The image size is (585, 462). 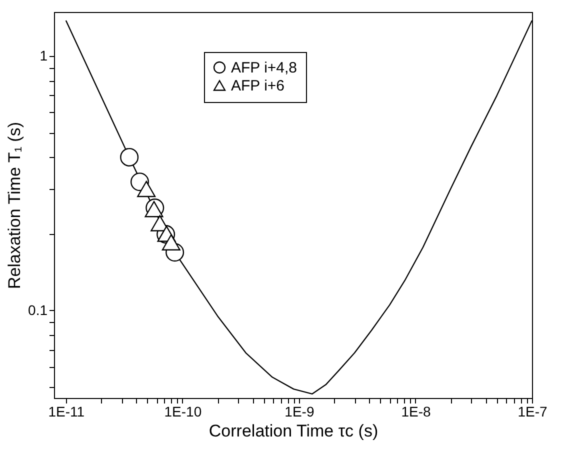 What do you see at coordinates (299, 412) in the screenshot?
I see `x-tick-label: 1E-9` at bounding box center [299, 412].